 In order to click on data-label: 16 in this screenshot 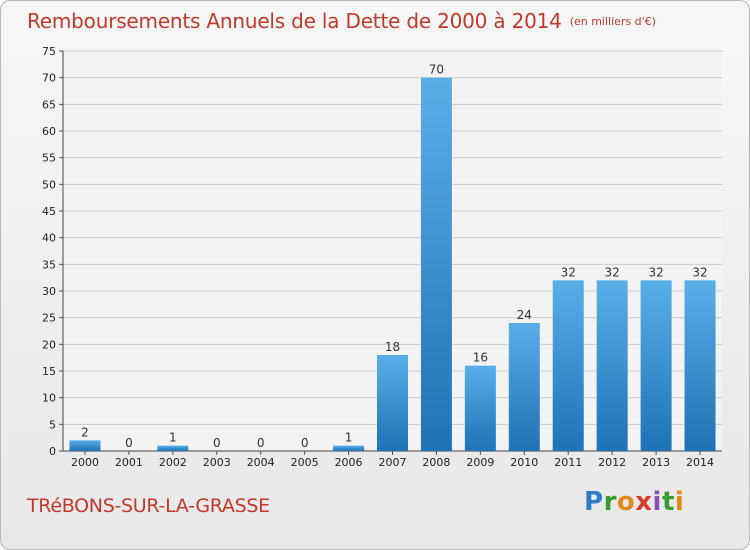, I will do `click(480, 358)`.